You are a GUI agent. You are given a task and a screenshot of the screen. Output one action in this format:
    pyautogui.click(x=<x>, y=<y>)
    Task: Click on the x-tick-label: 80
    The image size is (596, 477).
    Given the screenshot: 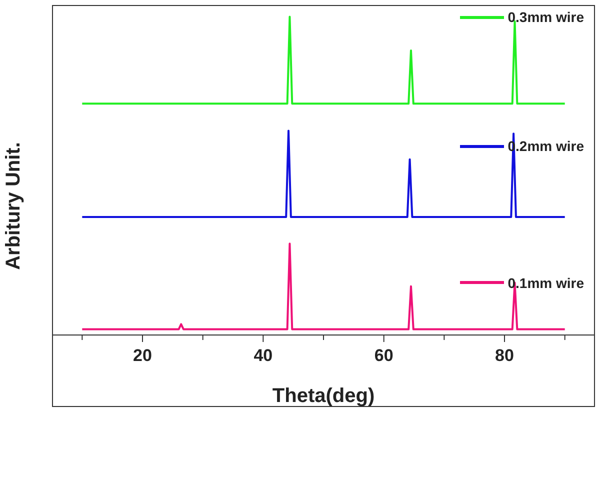 What is the action you would take?
    pyautogui.click(x=504, y=355)
    